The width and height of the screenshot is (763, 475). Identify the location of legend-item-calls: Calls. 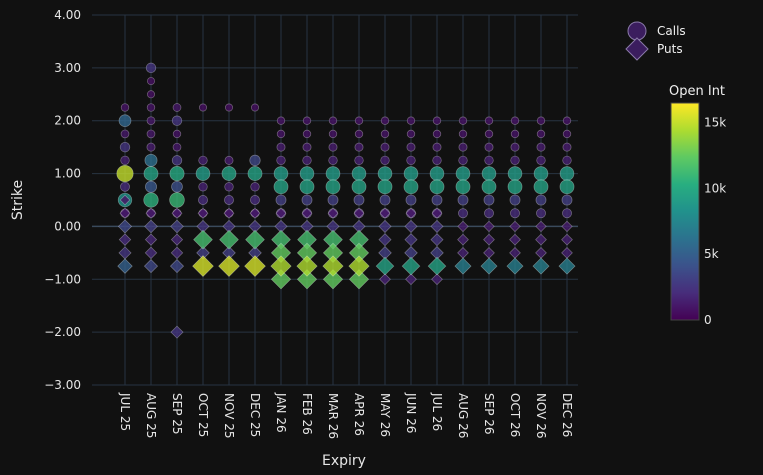
(656, 31).